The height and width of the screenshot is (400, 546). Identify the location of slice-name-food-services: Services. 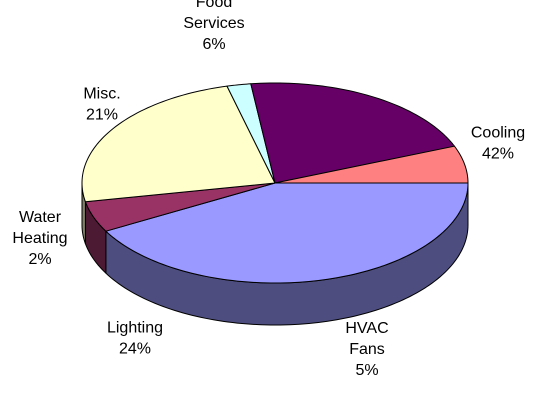
(213, 23).